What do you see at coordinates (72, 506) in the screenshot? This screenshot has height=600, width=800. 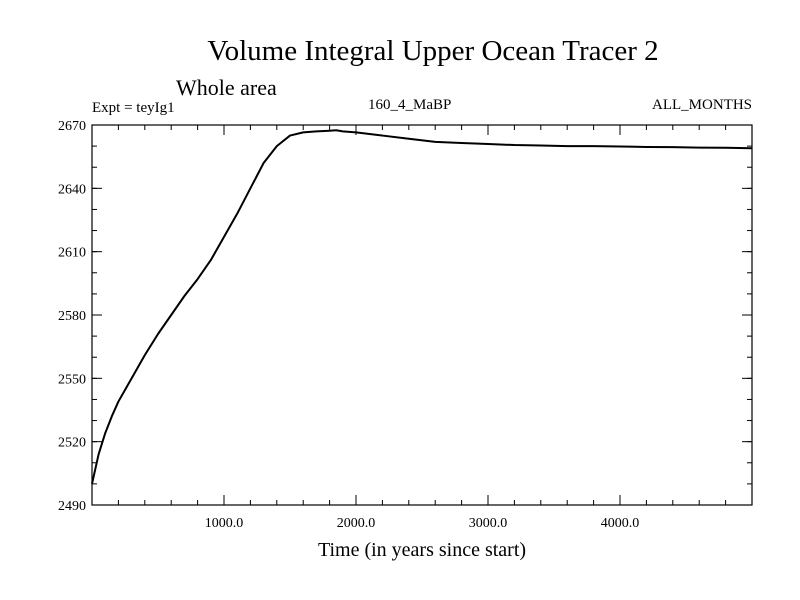 I see `y-tick-label: 2490` at bounding box center [72, 506].